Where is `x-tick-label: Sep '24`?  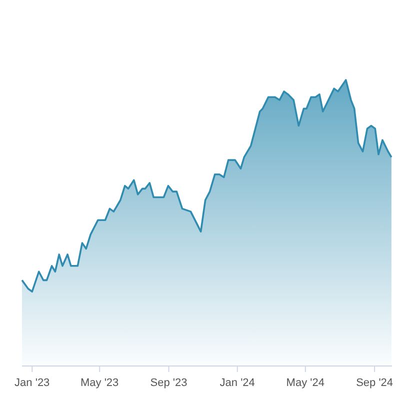
x-tick-label: Sep '24 is located at coordinates (375, 383).